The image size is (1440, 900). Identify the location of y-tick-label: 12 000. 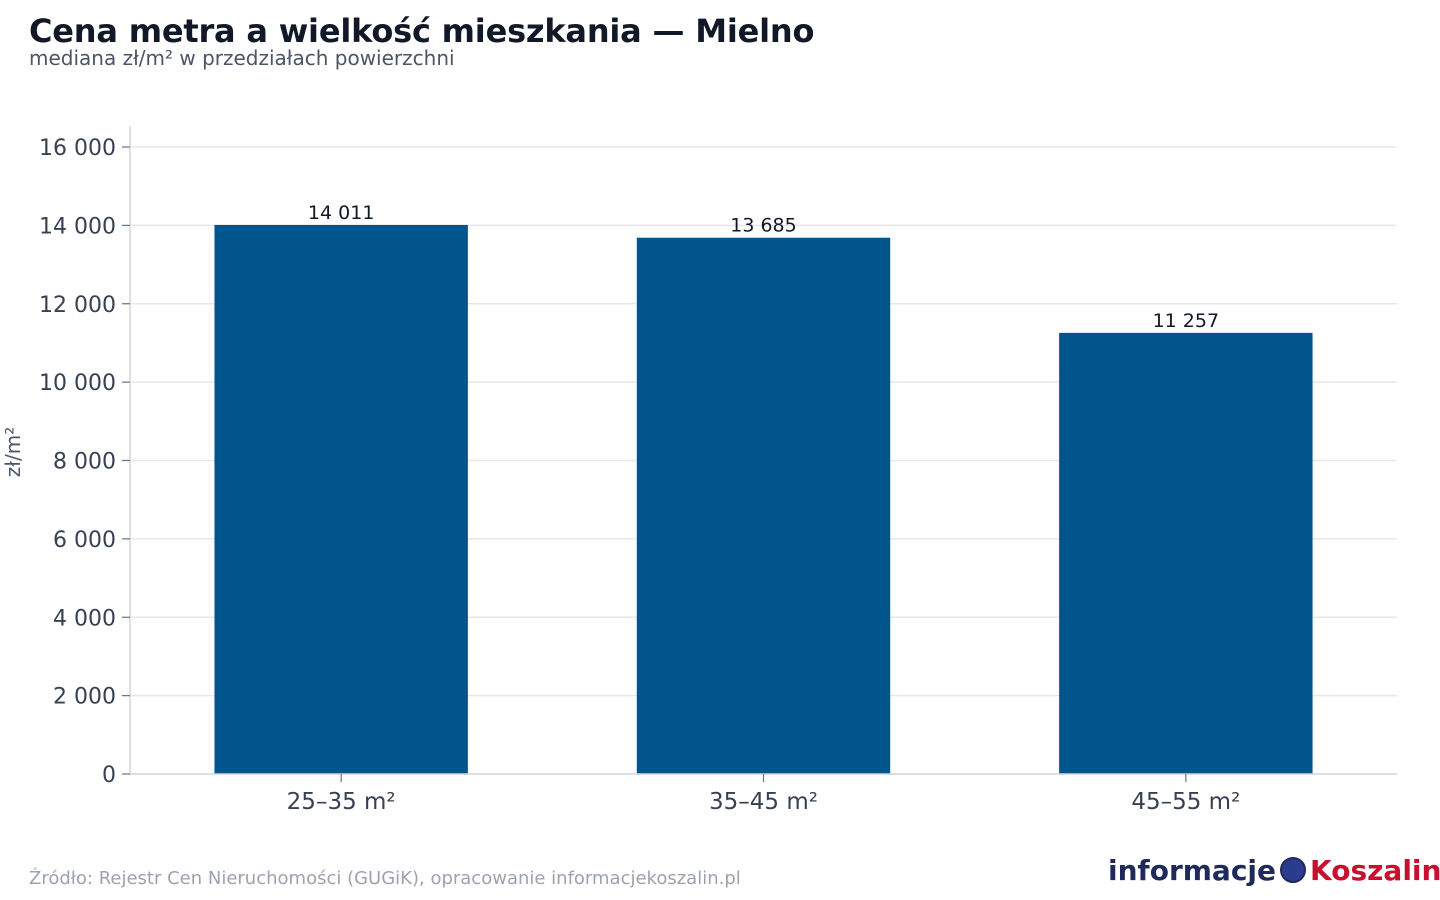
(77, 305).